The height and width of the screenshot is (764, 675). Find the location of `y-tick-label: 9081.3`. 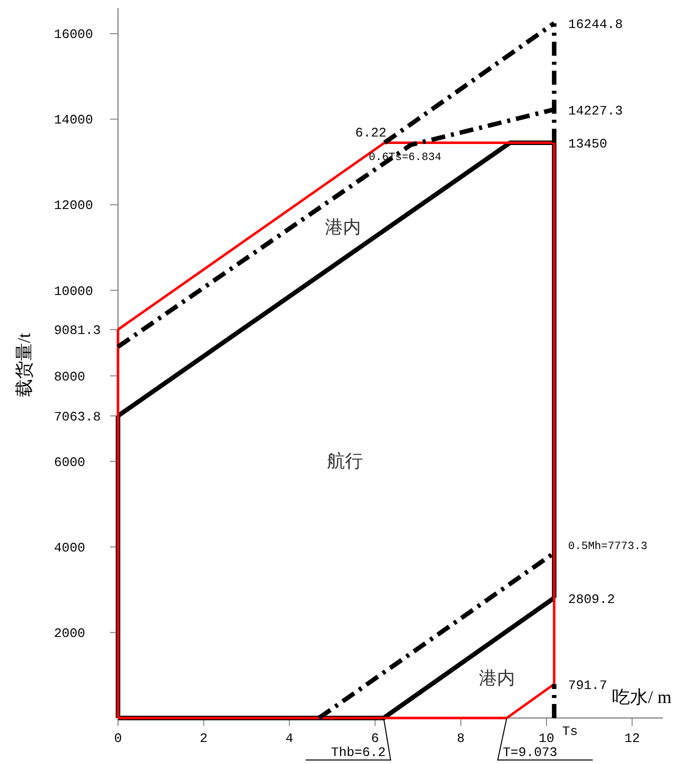

y-tick-label: 9081.3 is located at coordinates (77, 330).